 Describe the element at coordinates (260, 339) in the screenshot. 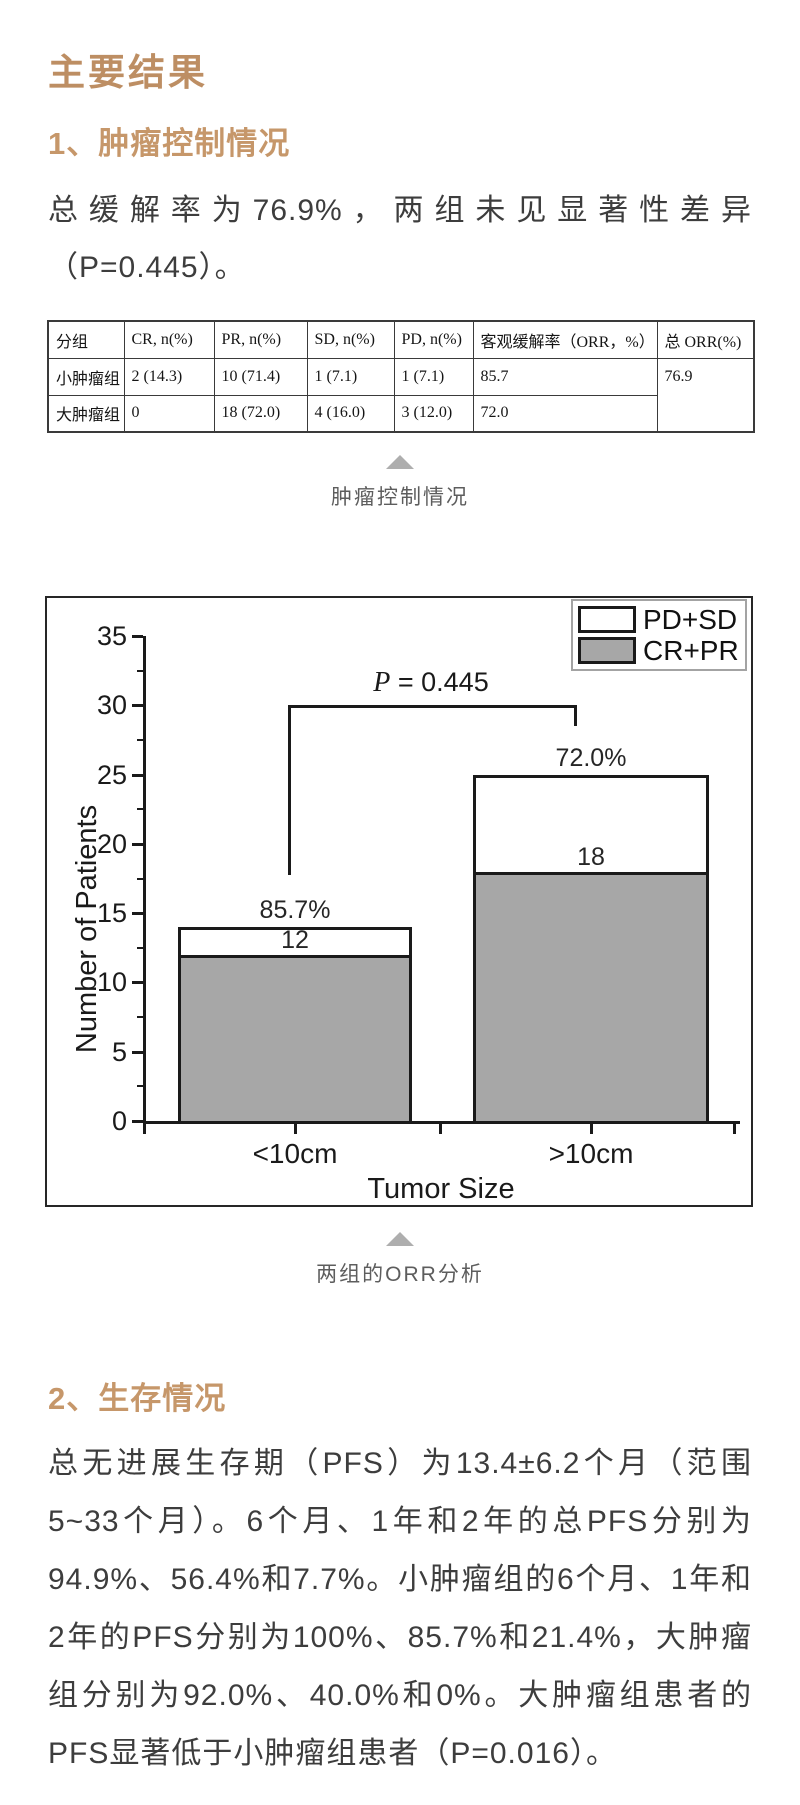

I see `table-header-cell: PR, n(%)` at that location.